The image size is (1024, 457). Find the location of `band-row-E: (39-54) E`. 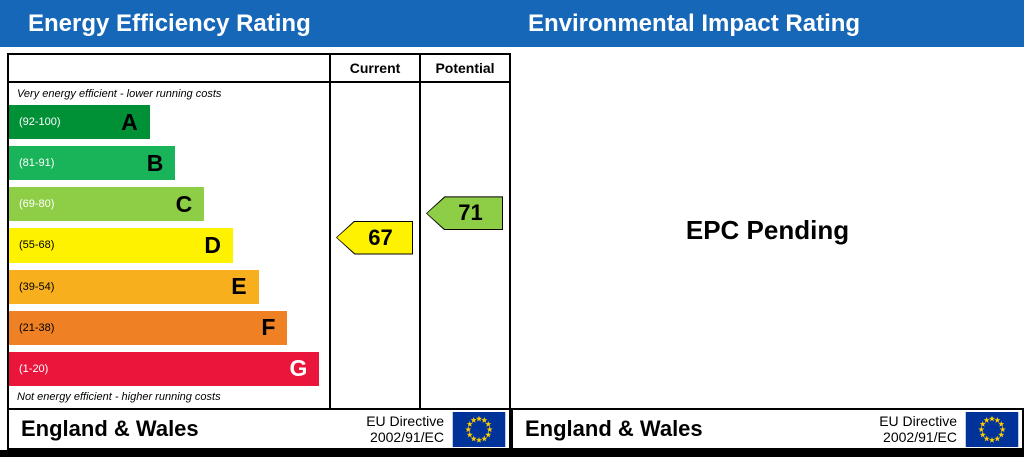

band-row-E: (39-54) E is located at coordinates (169, 286).